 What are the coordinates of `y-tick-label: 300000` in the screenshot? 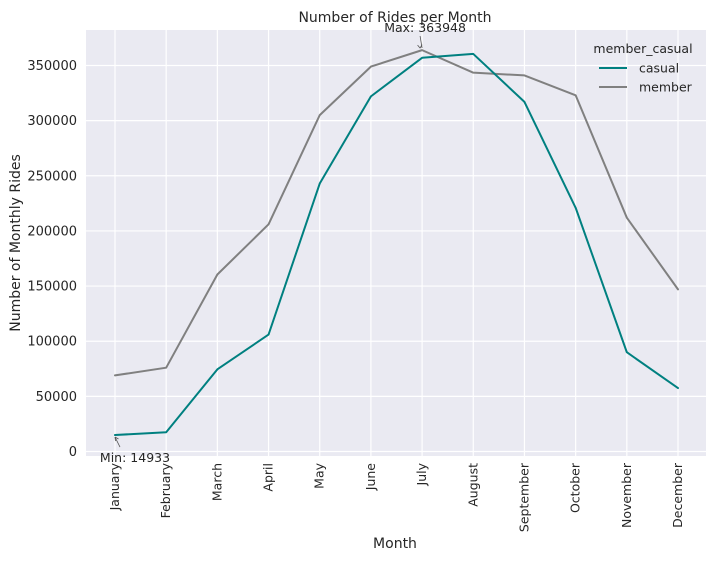 It's located at (52, 121).